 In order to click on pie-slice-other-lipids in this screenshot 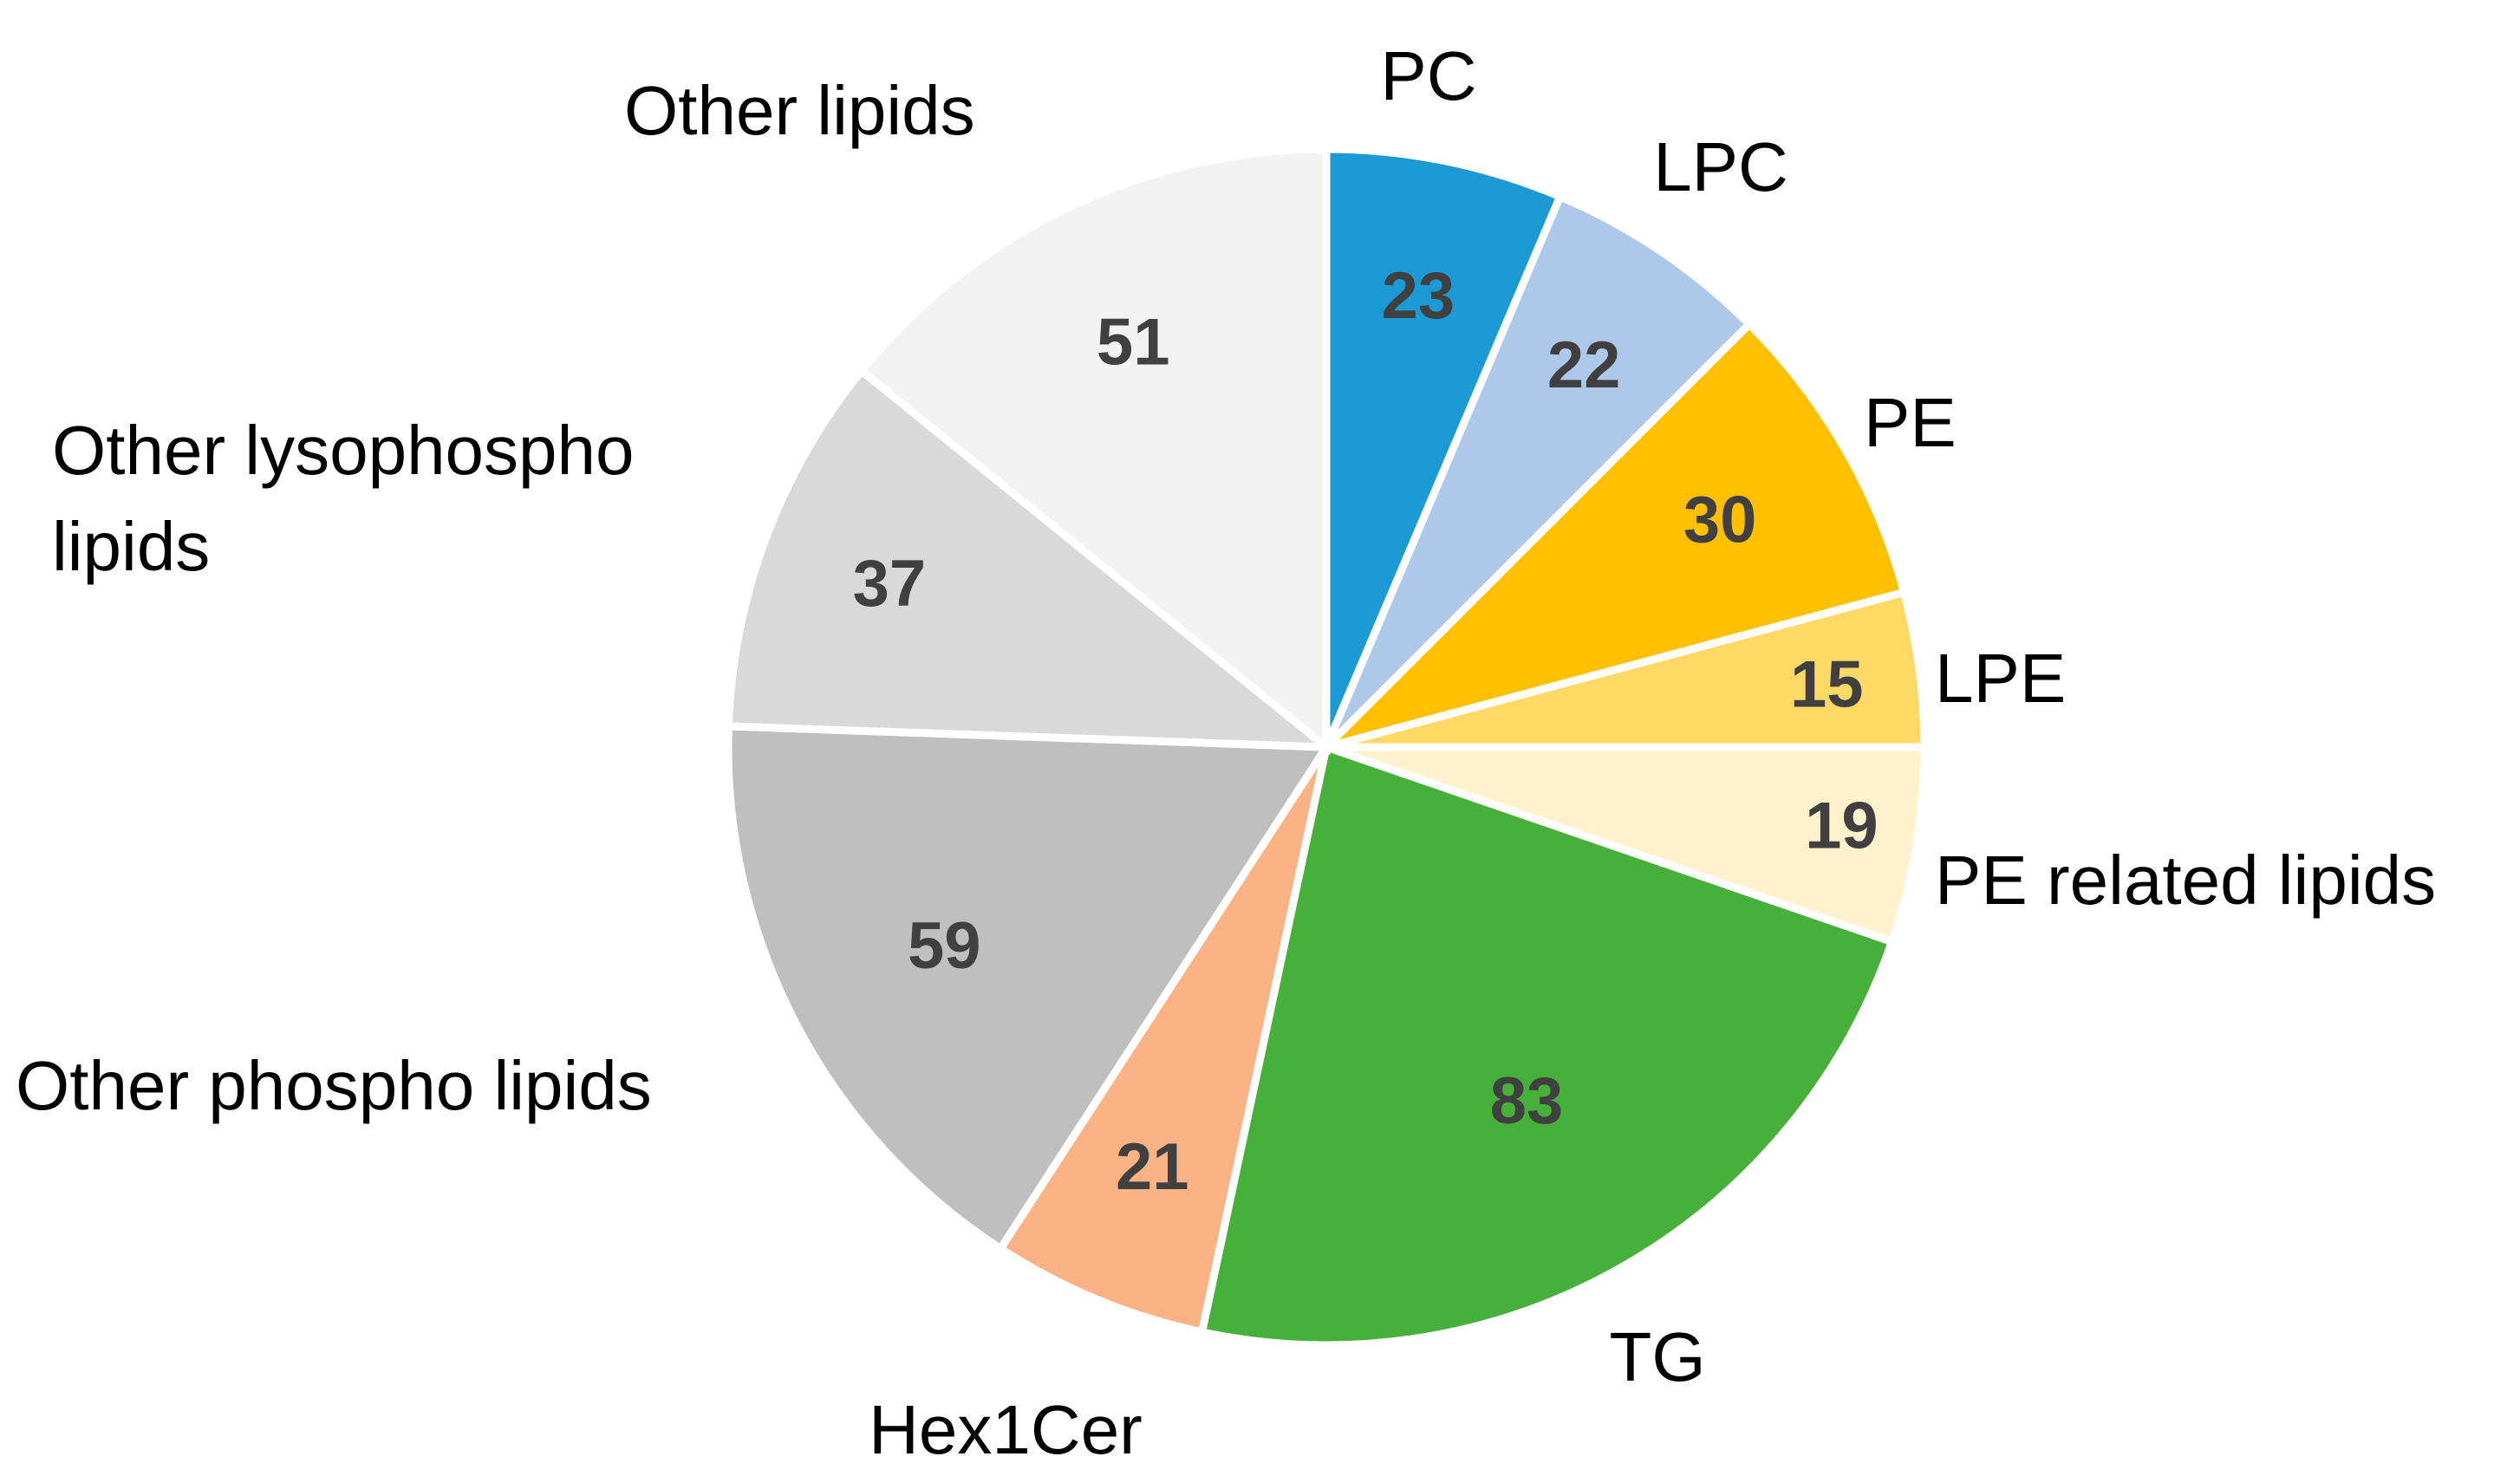, I will do `click(1093, 450)`.